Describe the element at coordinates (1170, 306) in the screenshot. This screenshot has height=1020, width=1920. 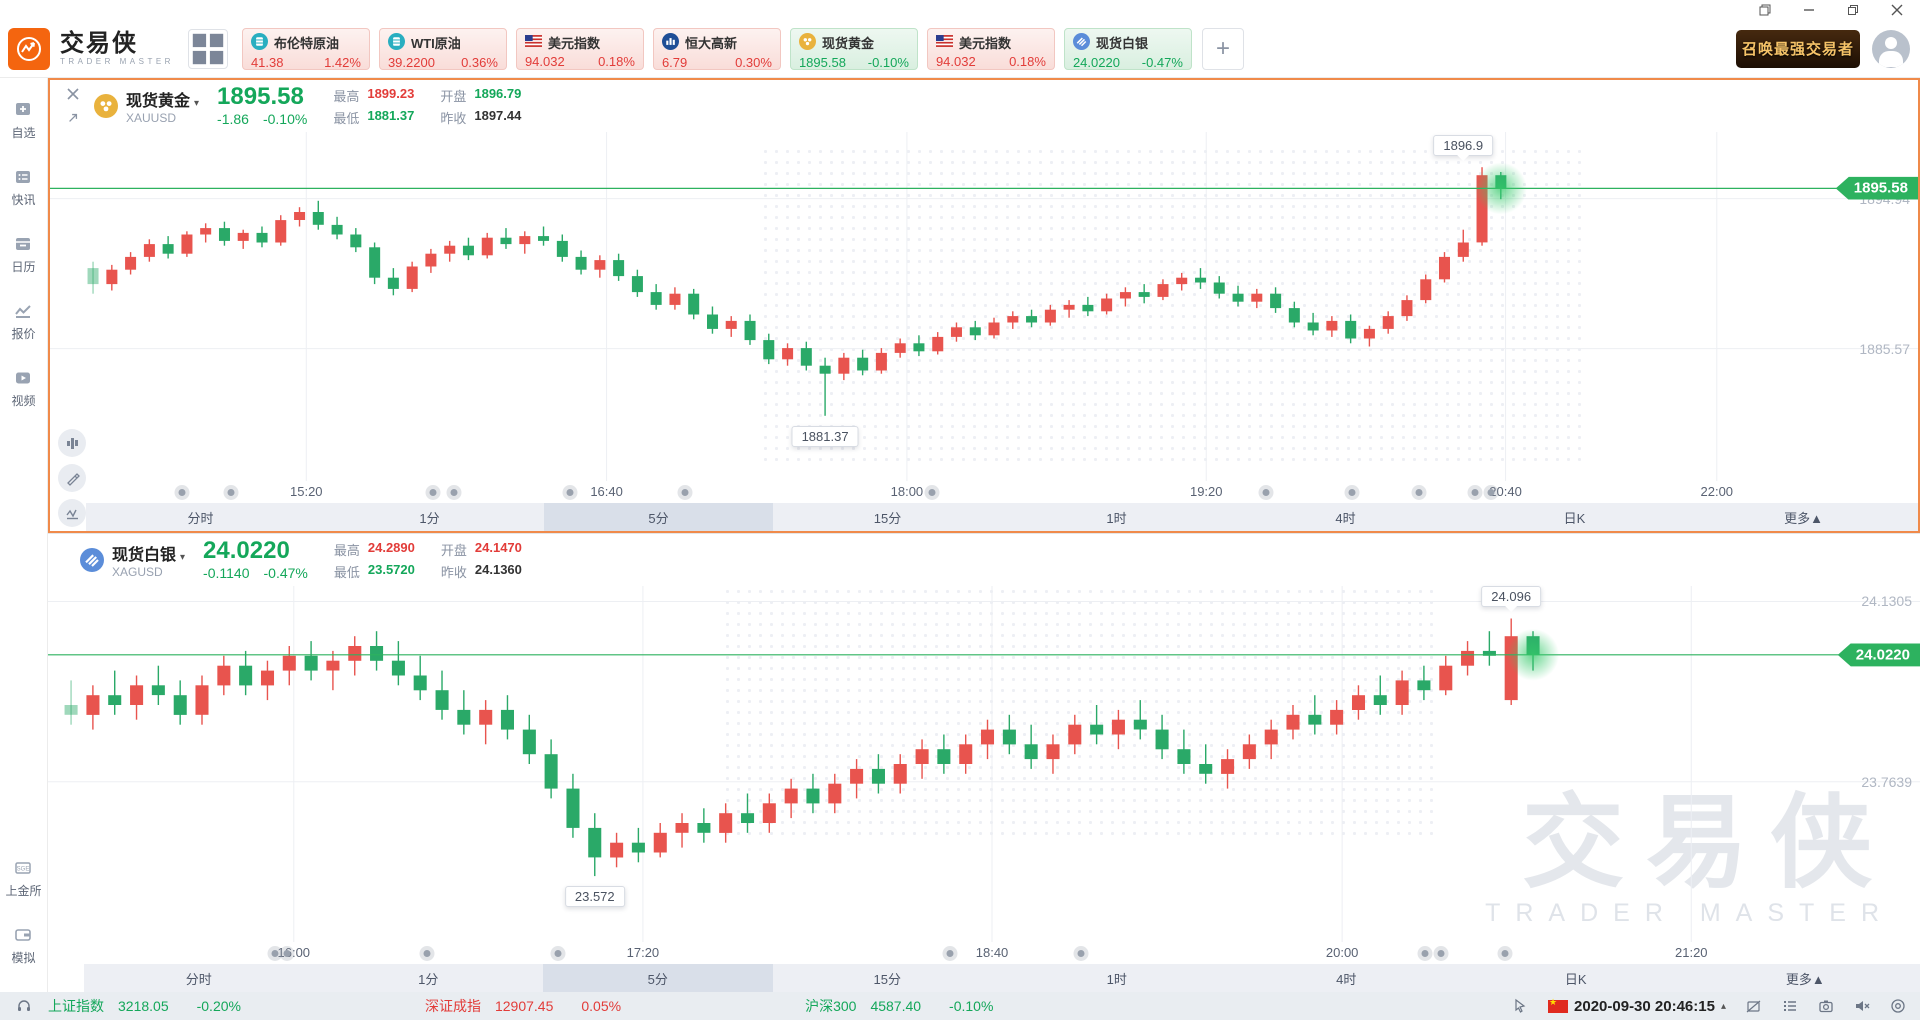
I see `world-map-watermark` at that location.